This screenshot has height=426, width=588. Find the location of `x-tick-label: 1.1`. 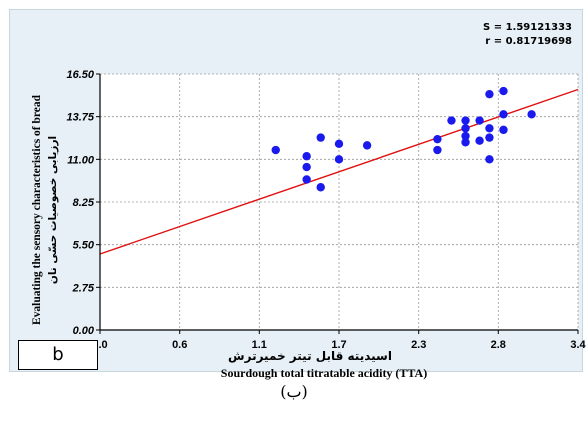

x-tick-label: 1.1 is located at coordinates (259, 345).